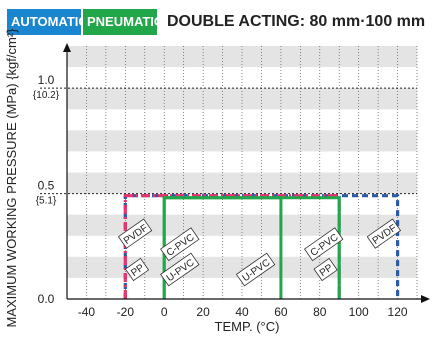  I want to click on x-tick-label: 120, so click(398, 312).